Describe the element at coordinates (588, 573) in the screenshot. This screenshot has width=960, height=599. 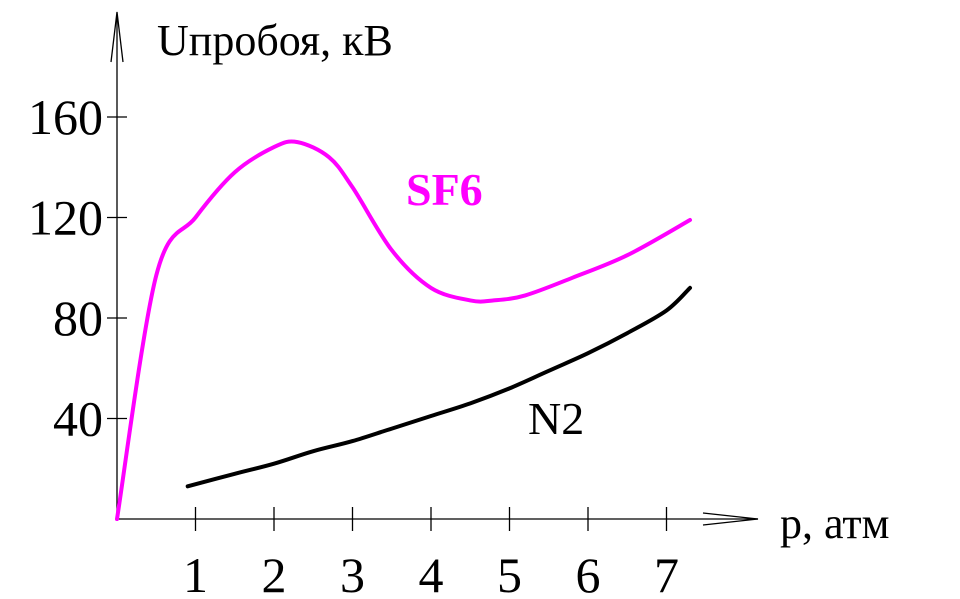
I see `x-tick-label: 6` at that location.